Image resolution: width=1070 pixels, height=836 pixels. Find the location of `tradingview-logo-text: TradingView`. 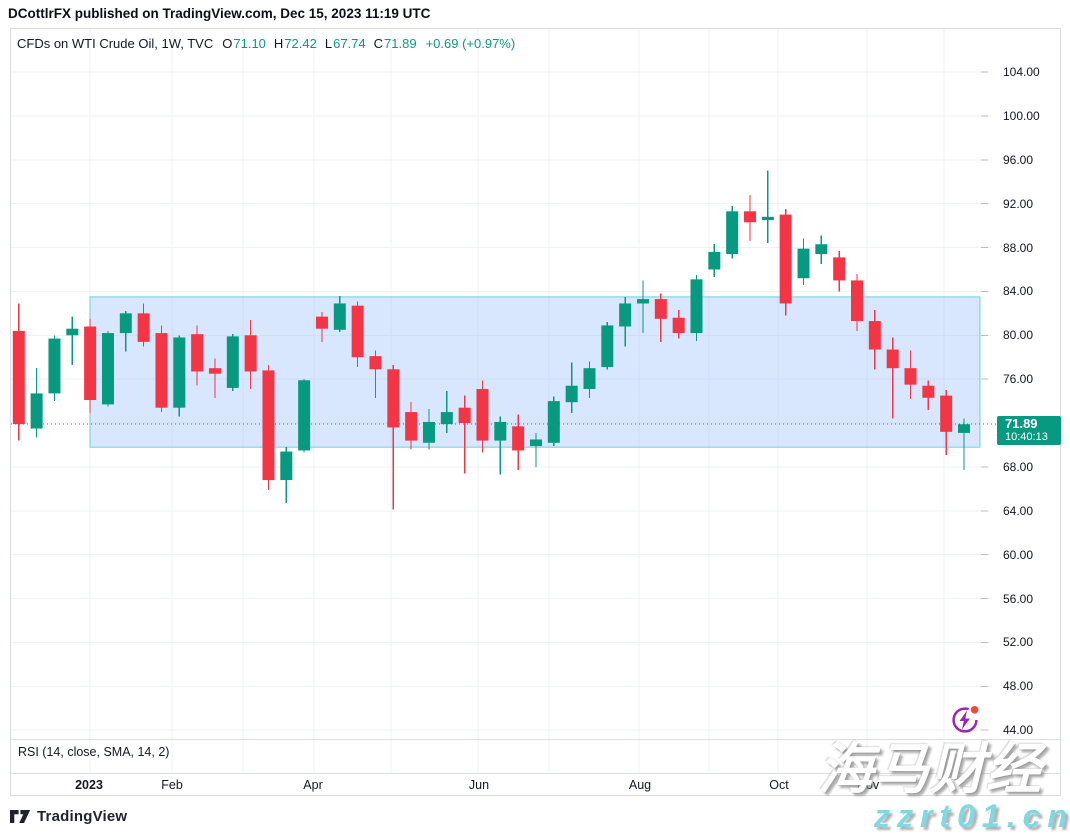

tradingview-logo-text: TradingView is located at coordinates (82, 816).